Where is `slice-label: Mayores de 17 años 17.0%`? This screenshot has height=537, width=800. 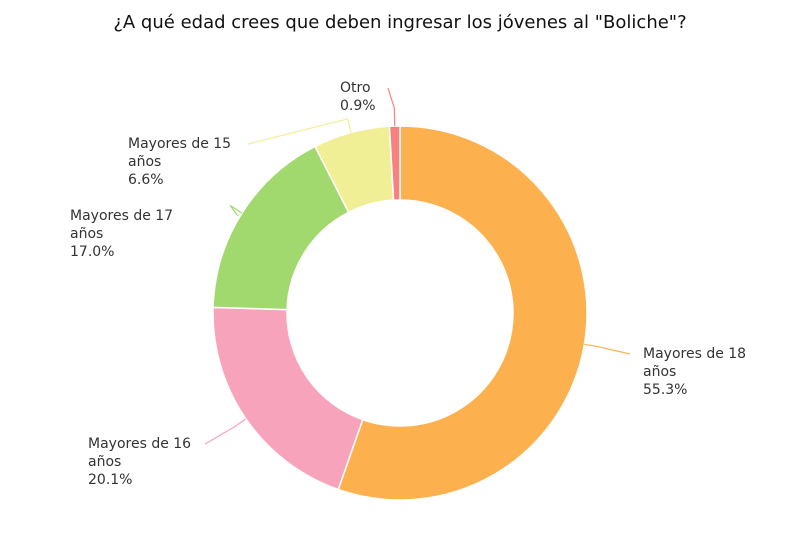 slice-label: Mayores de 17 años 17.0% is located at coordinates (121, 234).